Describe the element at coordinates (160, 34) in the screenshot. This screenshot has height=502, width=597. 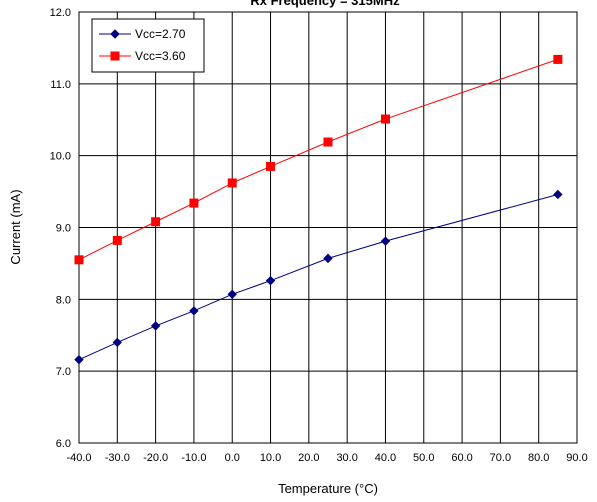
I see `legend-label: Vcc=2.70` at that location.